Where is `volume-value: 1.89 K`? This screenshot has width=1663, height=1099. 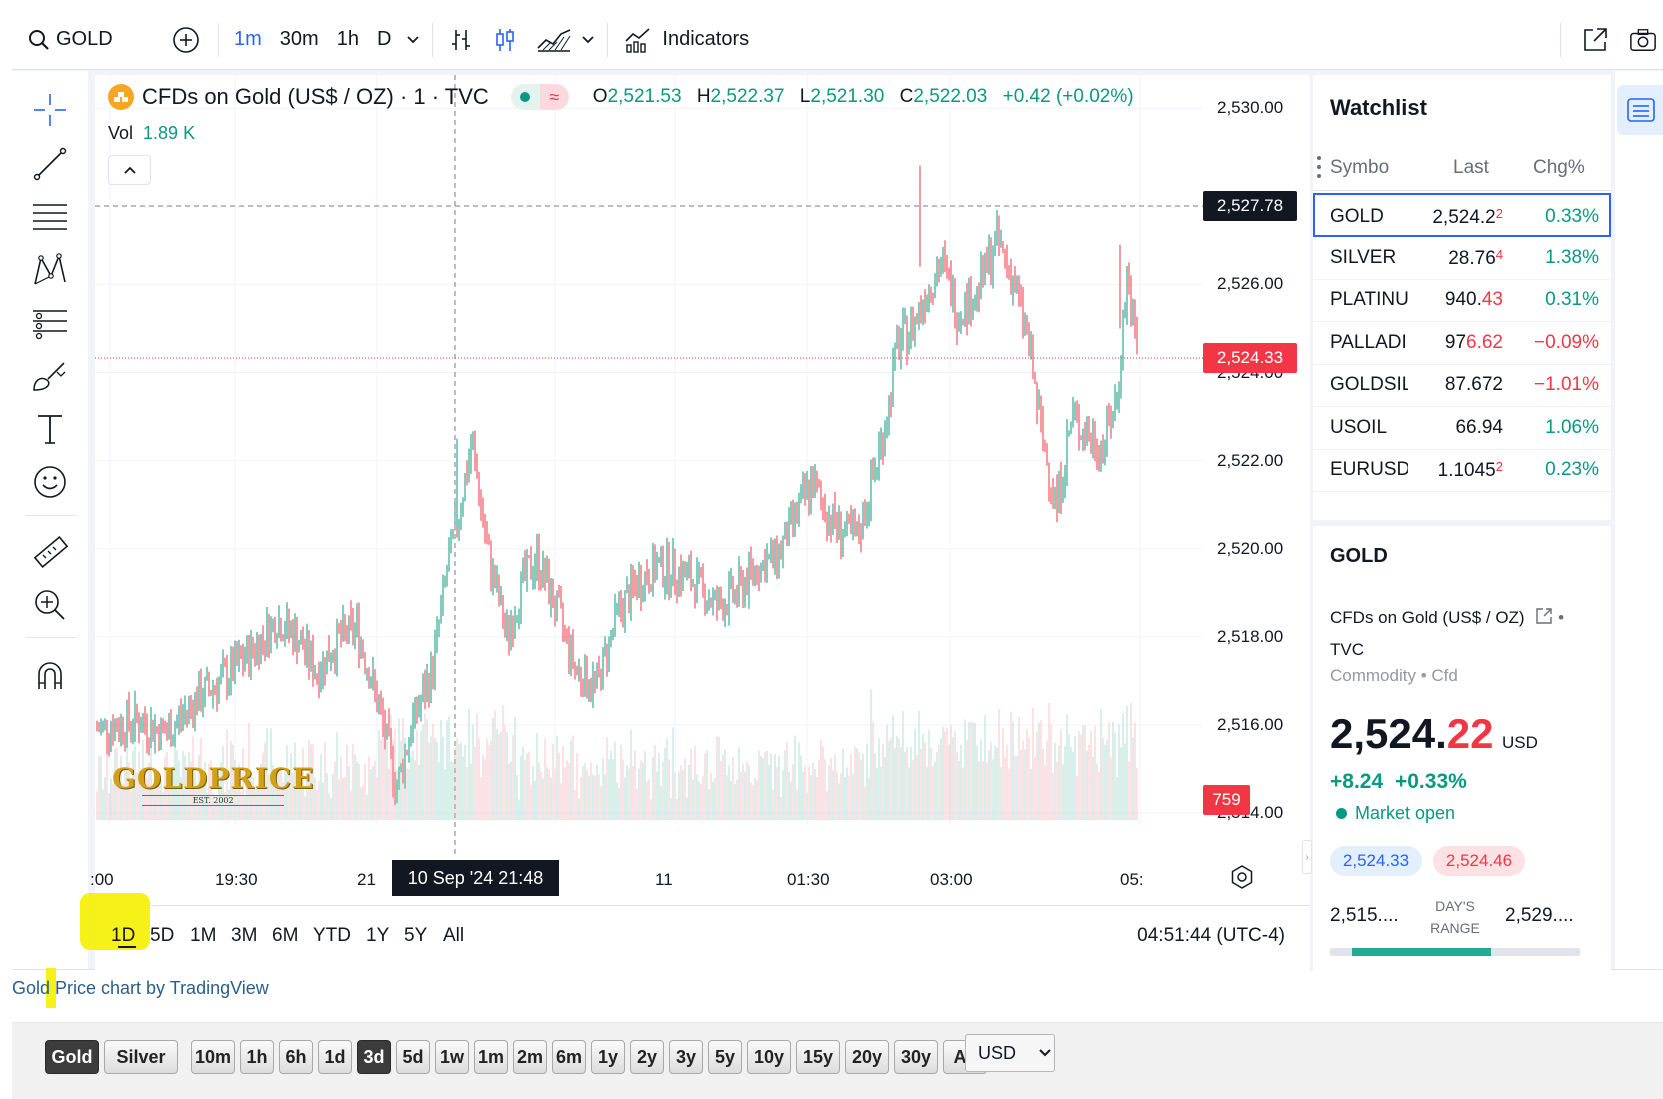 volume-value: 1.89 K is located at coordinates (169, 133).